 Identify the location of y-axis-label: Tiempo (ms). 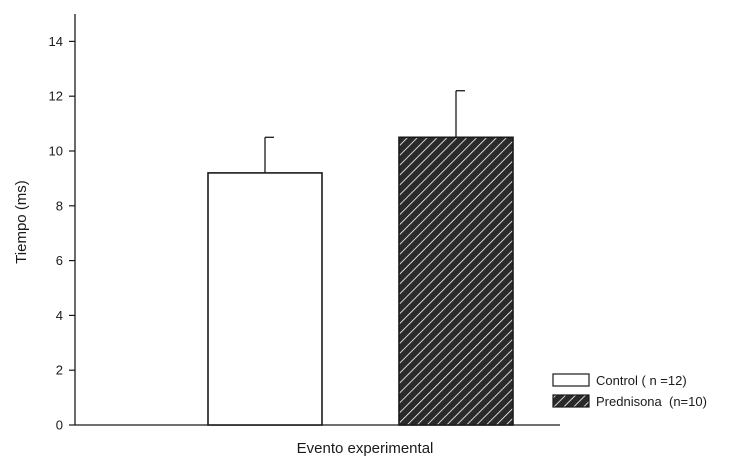
(21, 222).